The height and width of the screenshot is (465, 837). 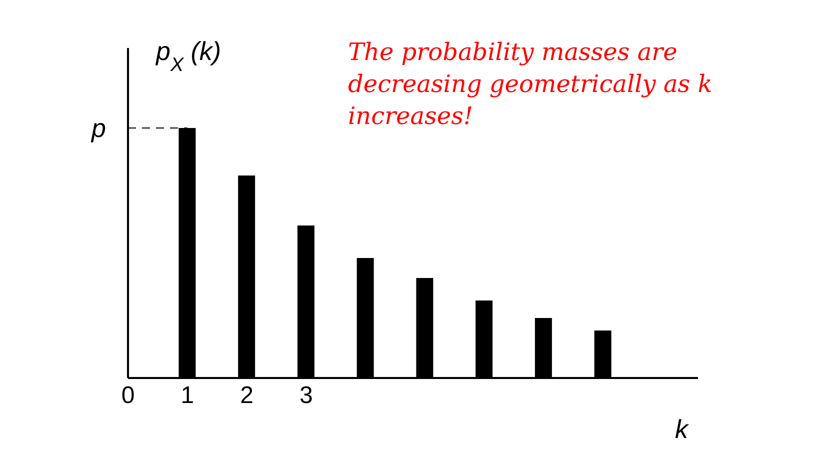 I want to click on x-tick-label: 3, so click(x=306, y=396).